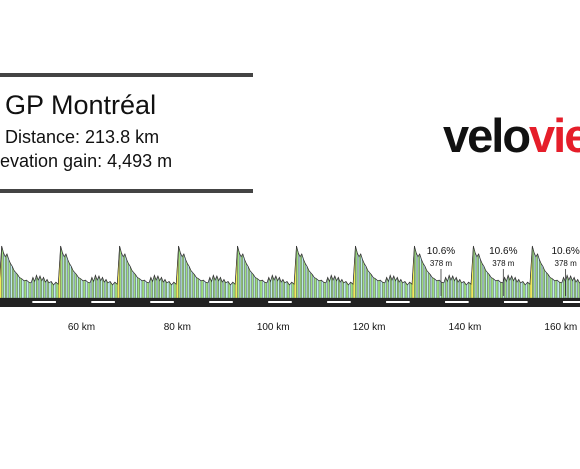 This screenshot has width=580, height=469. Describe the element at coordinates (177, 327) in the screenshot. I see `x-tick-label: 80 km` at that location.